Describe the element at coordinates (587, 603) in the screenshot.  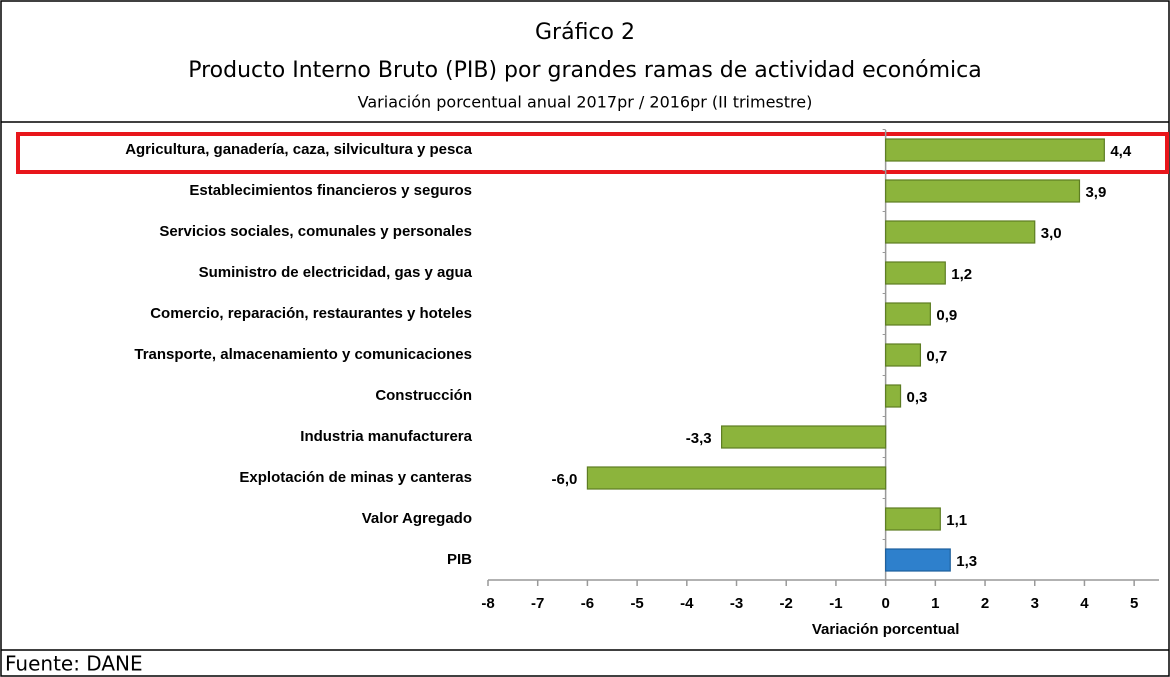
I see `x-tick-label: -6` at that location.